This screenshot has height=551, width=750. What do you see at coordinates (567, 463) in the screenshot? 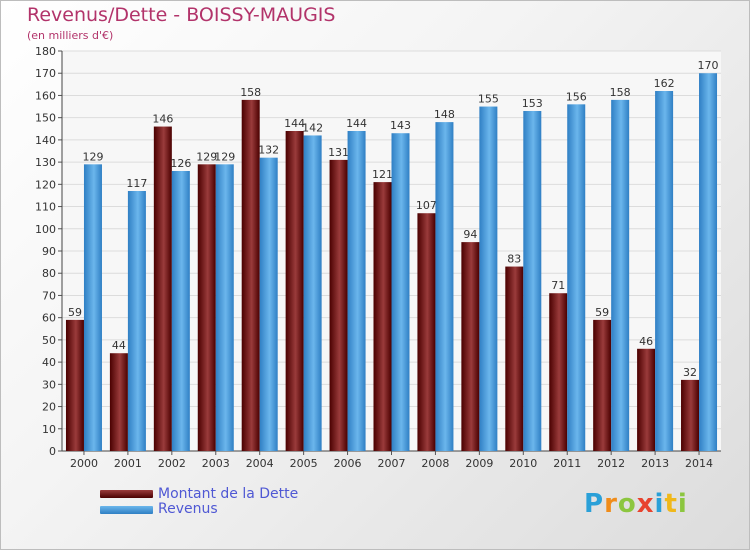
I see `x-tick-label: 2011` at bounding box center [567, 463].